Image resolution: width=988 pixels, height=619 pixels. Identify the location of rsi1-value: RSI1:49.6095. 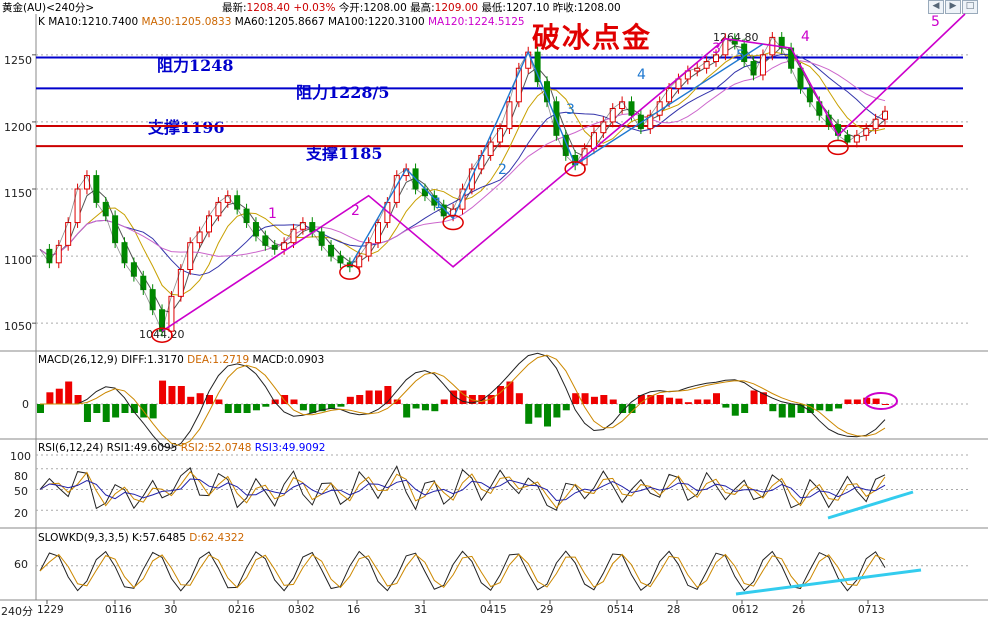
(142, 448).